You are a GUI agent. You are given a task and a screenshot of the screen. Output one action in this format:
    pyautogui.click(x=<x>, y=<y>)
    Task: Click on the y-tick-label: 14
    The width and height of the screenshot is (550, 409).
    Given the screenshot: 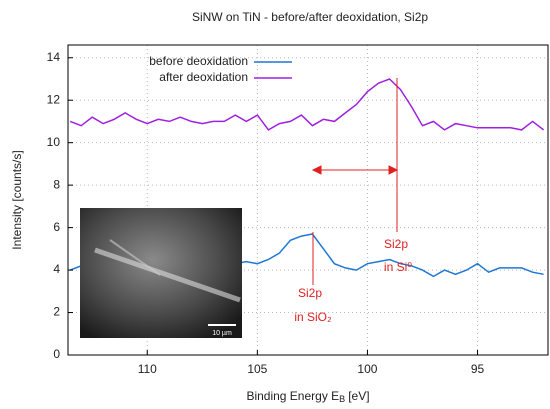 What is the action you would take?
    pyautogui.click(x=54, y=57)
    